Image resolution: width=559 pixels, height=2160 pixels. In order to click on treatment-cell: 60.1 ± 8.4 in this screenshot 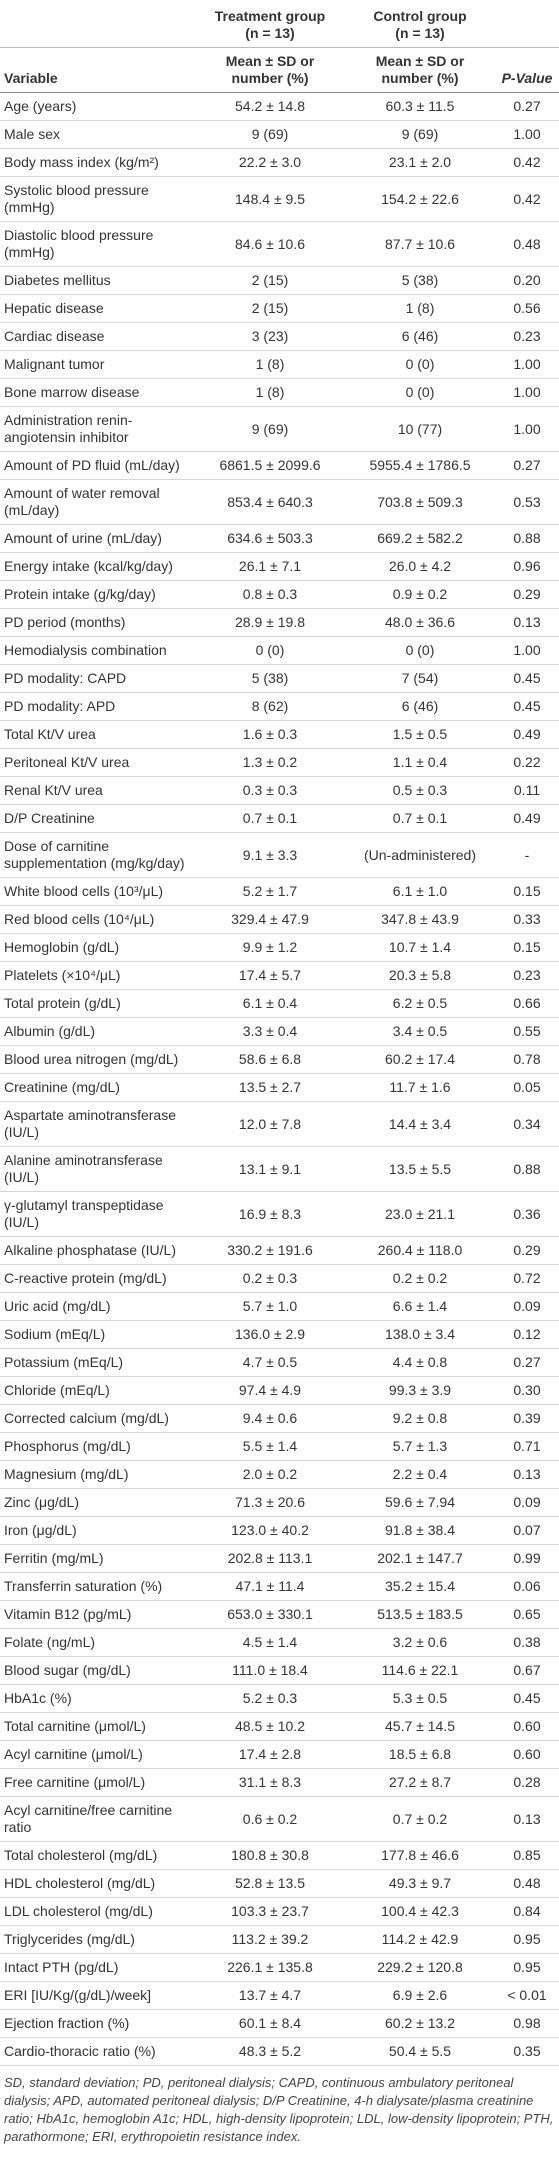, I will do `click(270, 2023)`.